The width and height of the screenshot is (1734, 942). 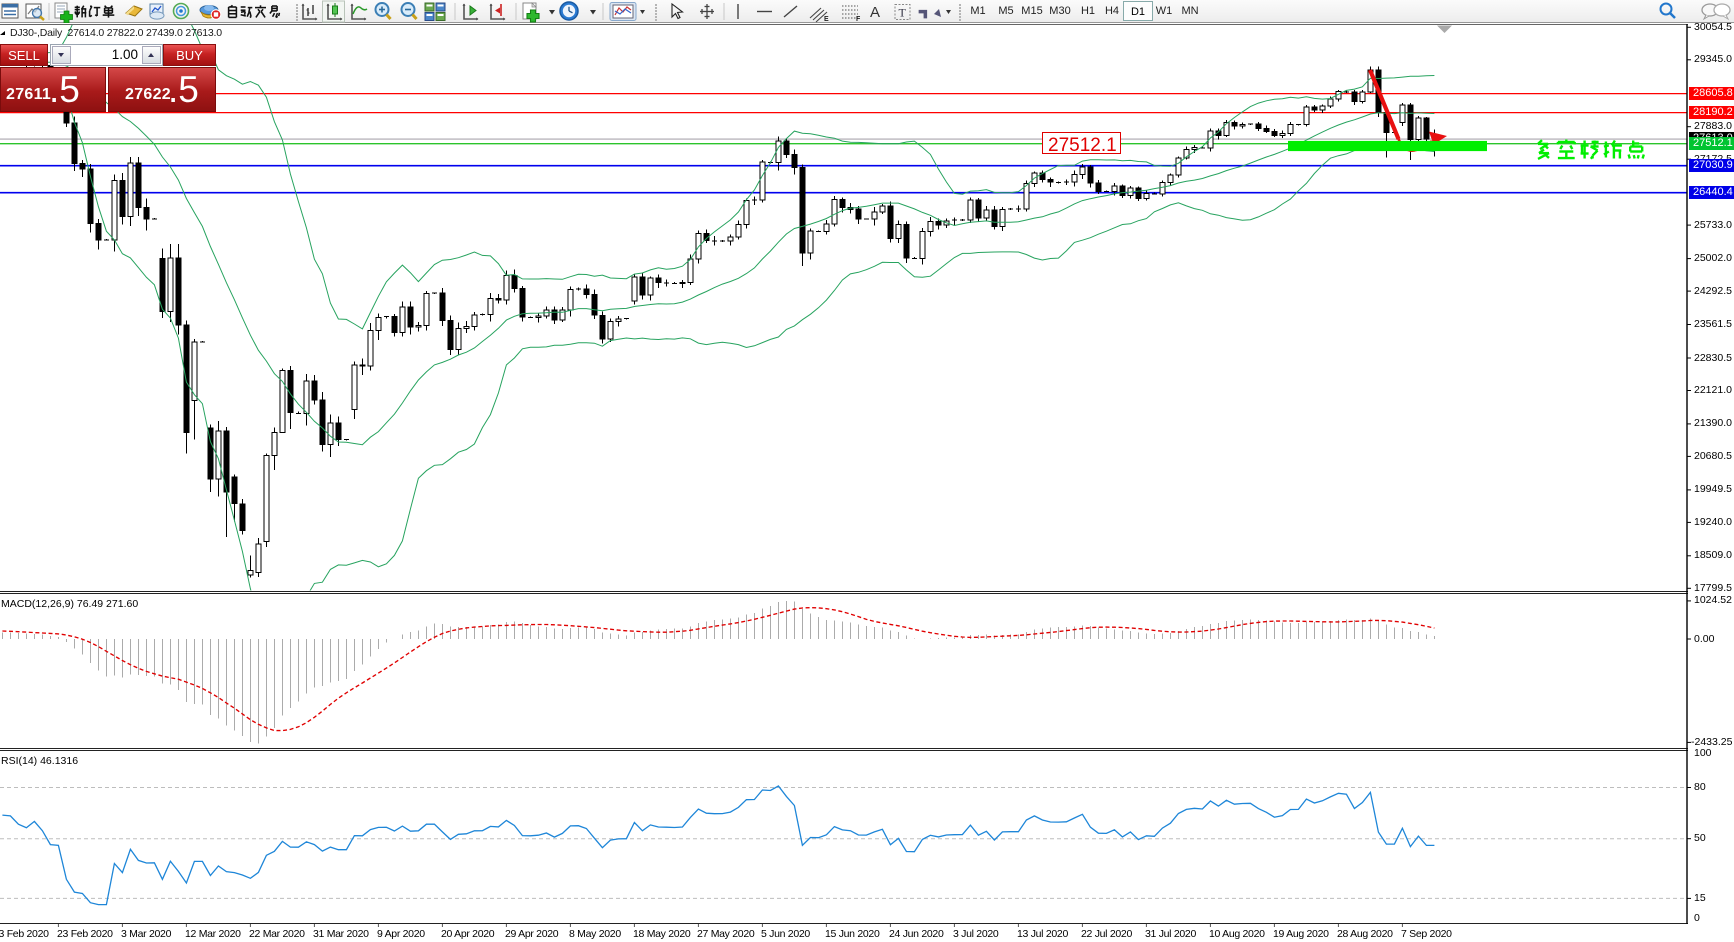 I want to click on svg-text: E, so click(x=826, y=19).